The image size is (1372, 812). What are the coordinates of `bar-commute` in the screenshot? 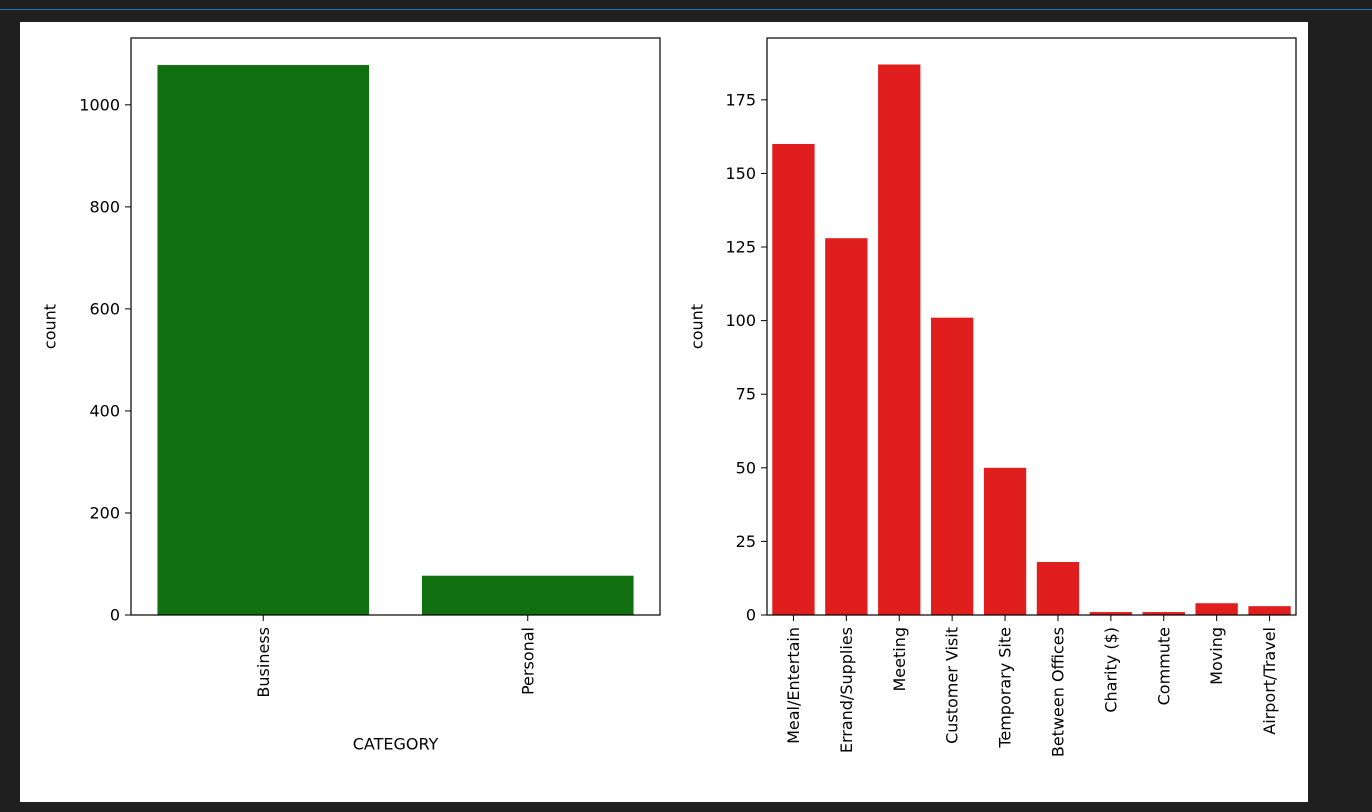 It's located at (1163, 613).